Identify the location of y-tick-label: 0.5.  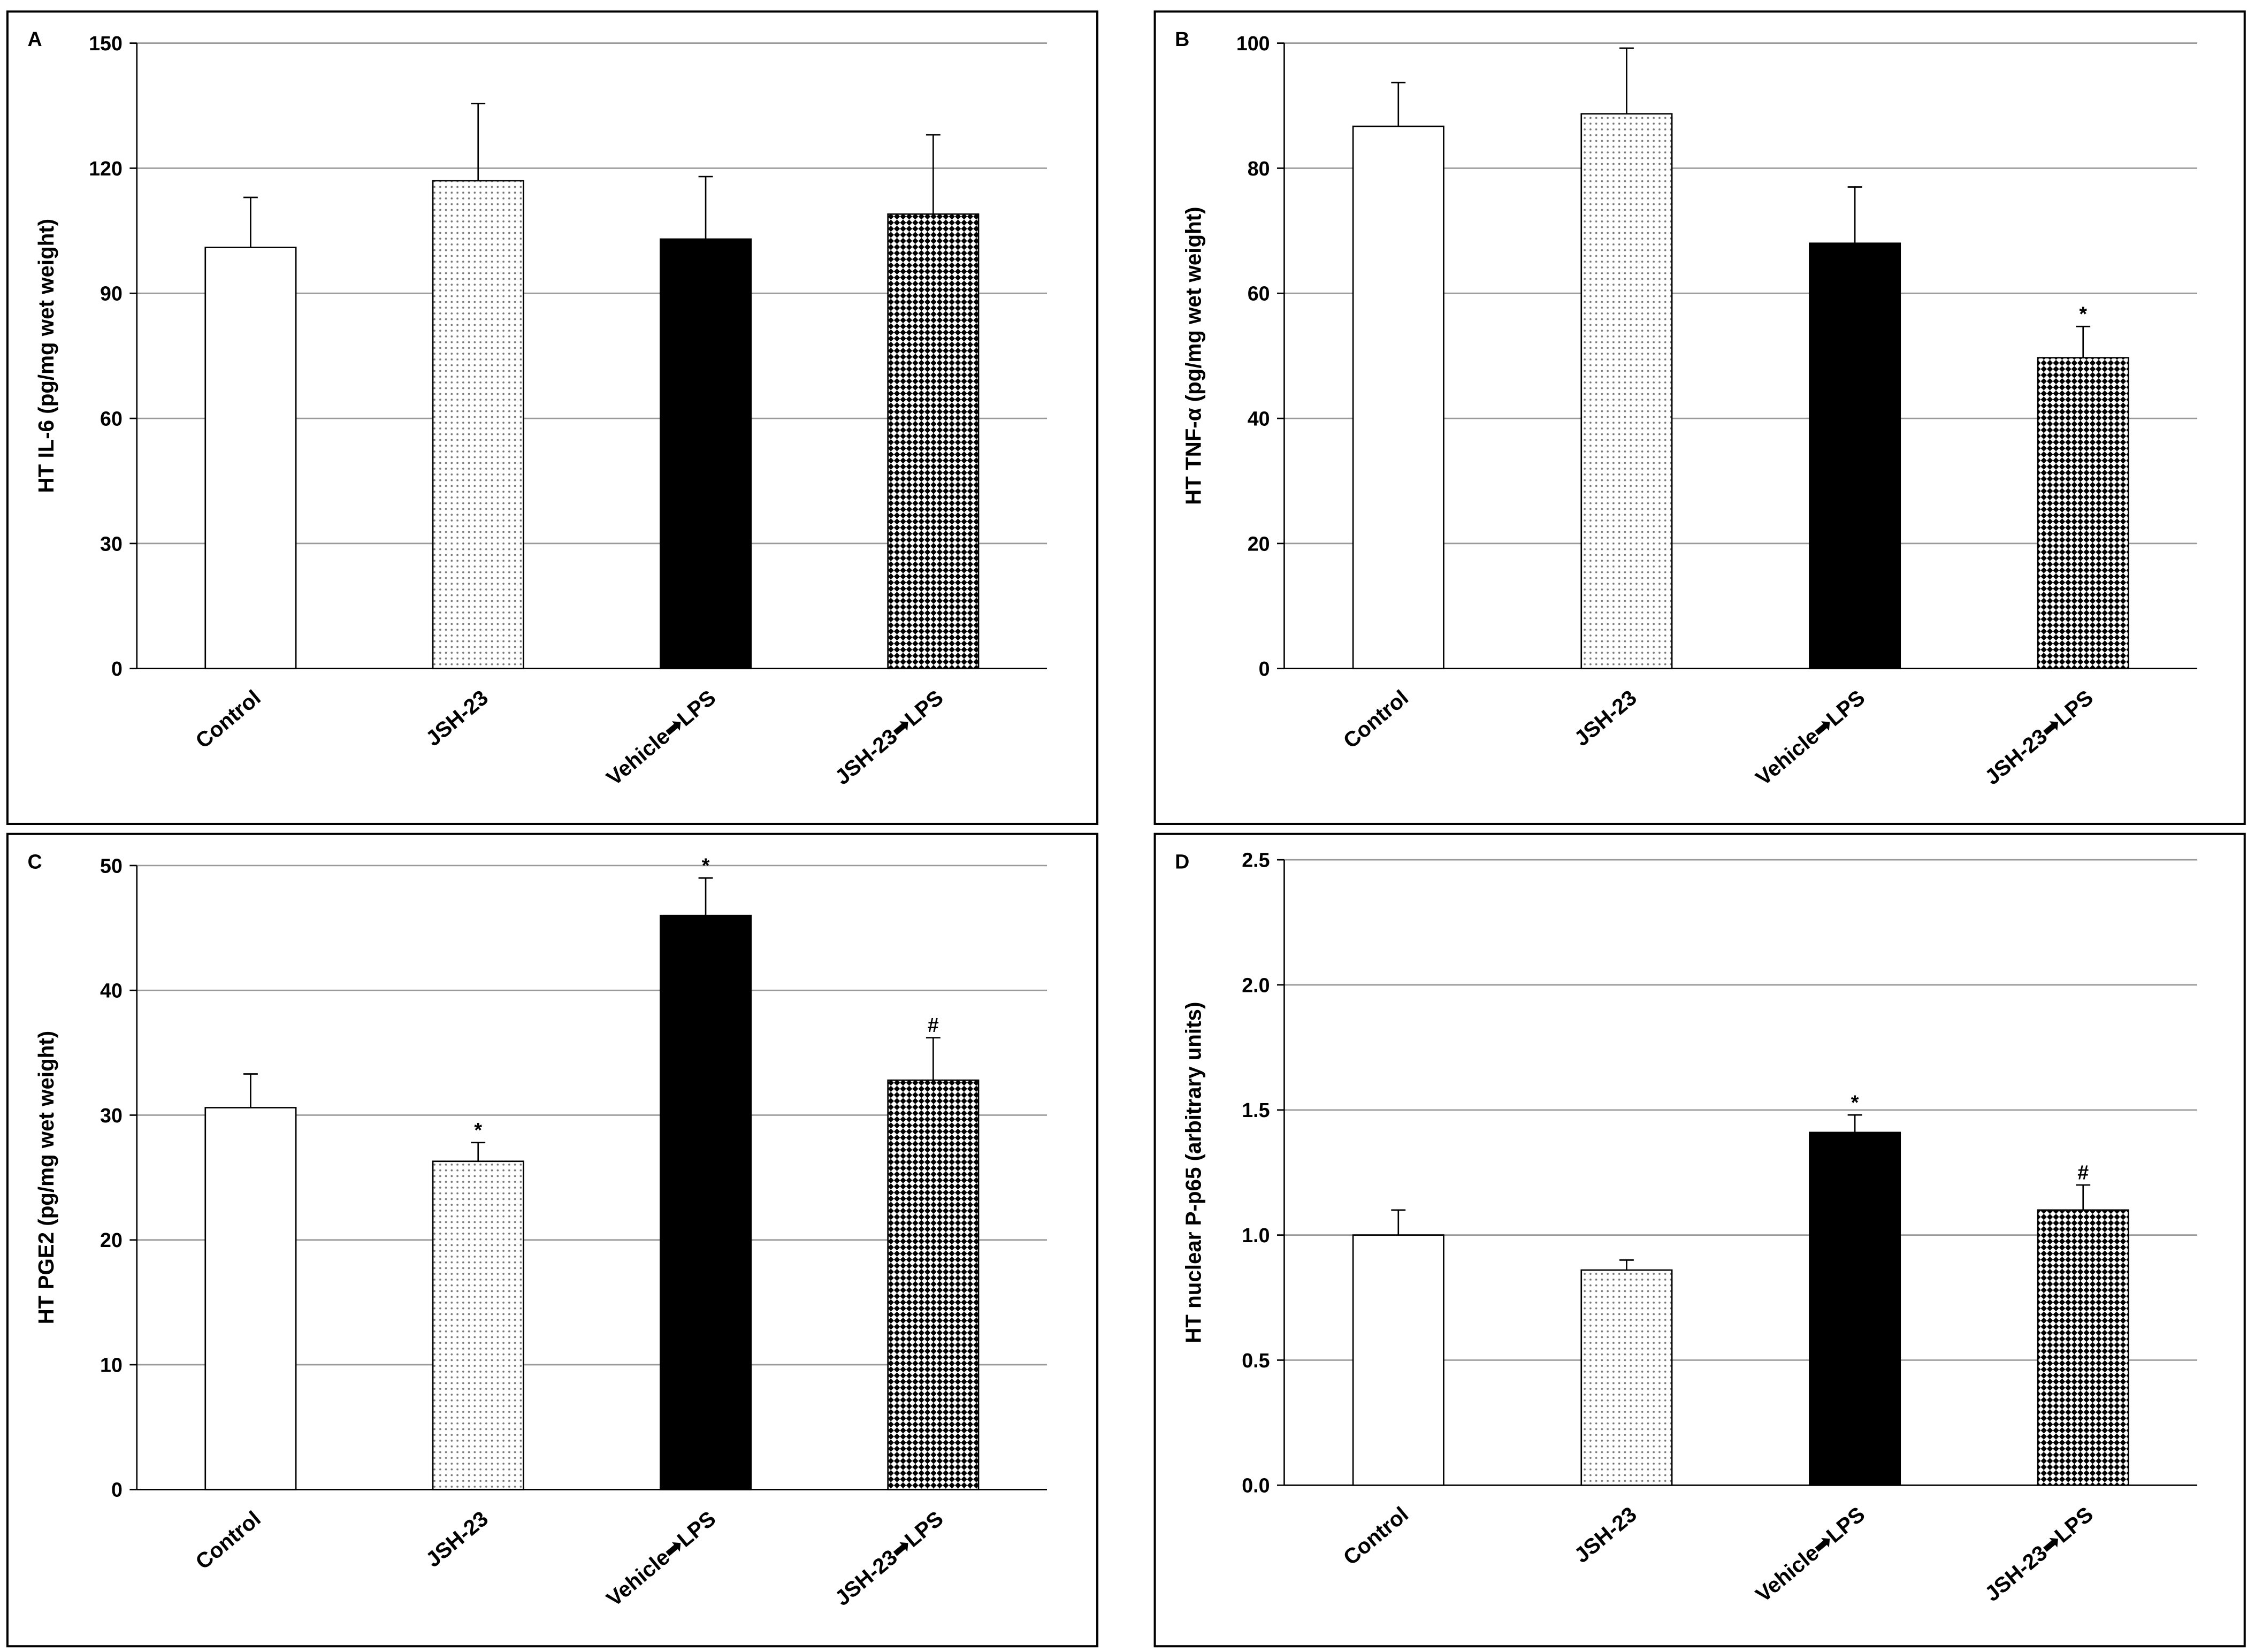
(1256, 1360).